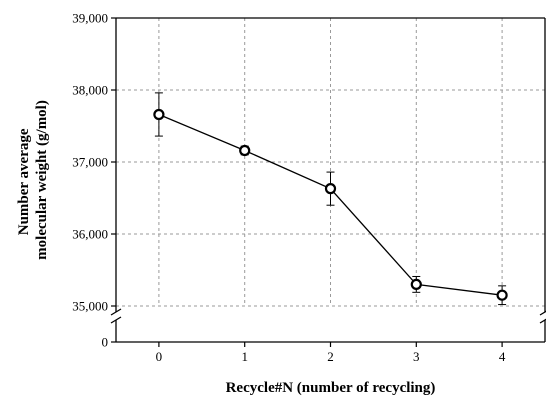 The width and height of the screenshot is (546, 401). I want to click on x-tick-label-0: 0, so click(159, 356).